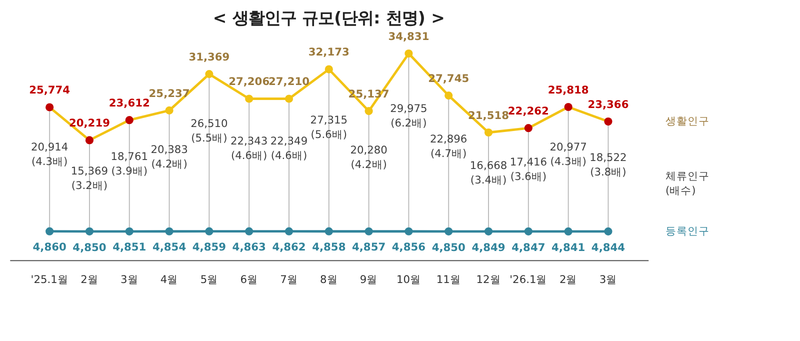 The image size is (800, 341). I want to click on data-label: 22,262, so click(528, 111).